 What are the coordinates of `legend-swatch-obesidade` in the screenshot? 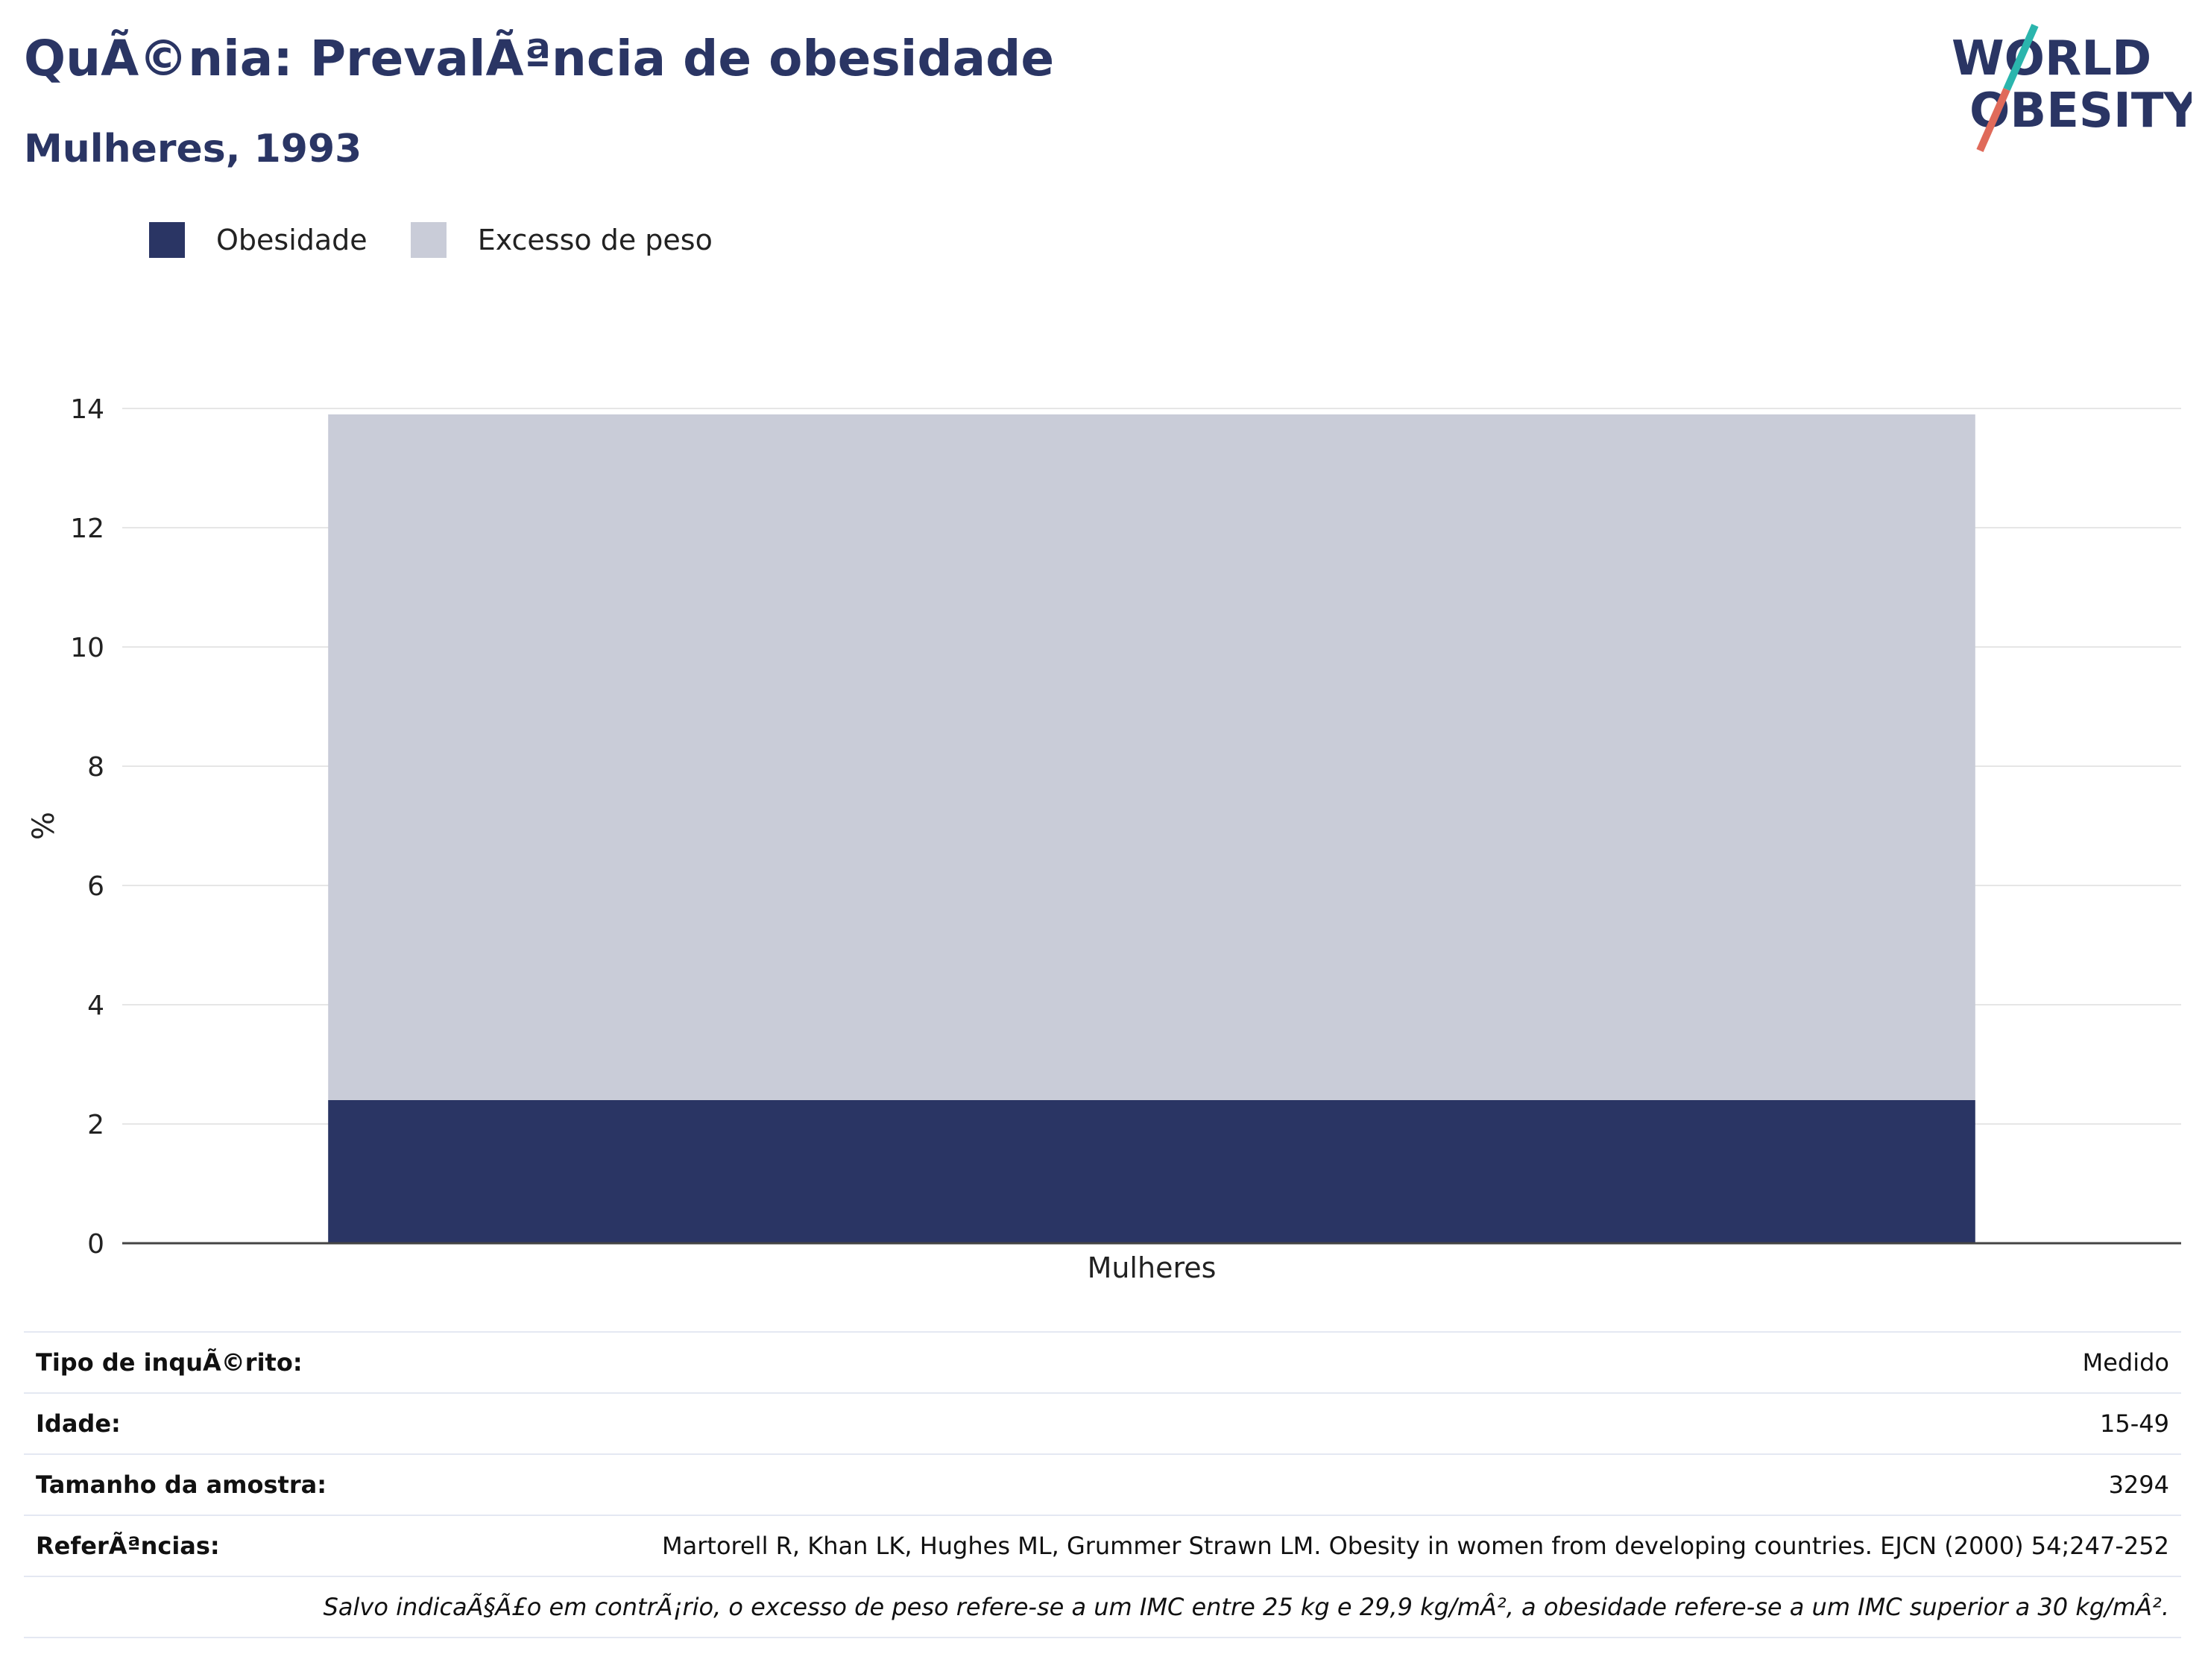 It's located at (167, 240).